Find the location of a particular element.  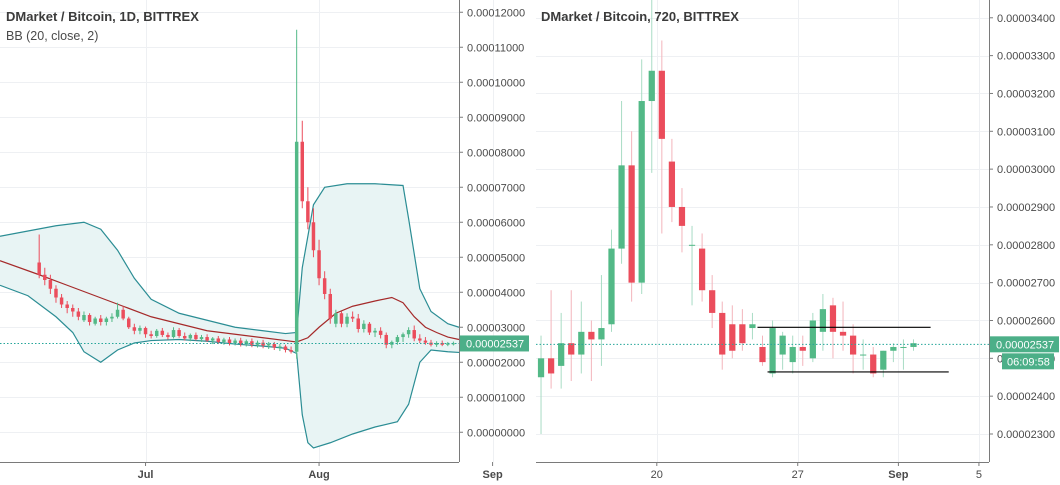

bb-upper-line is located at coordinates (230, 259).